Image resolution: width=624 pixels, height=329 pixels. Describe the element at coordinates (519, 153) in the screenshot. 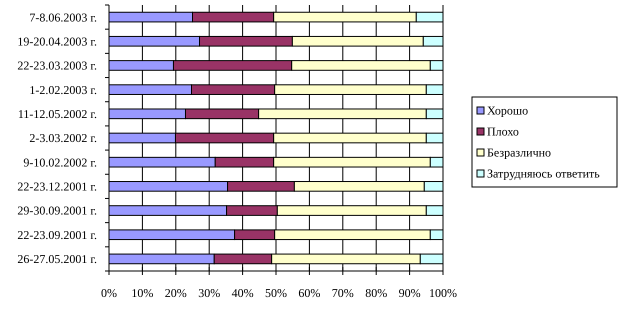

I see `legend-label: Безразлично` at that location.